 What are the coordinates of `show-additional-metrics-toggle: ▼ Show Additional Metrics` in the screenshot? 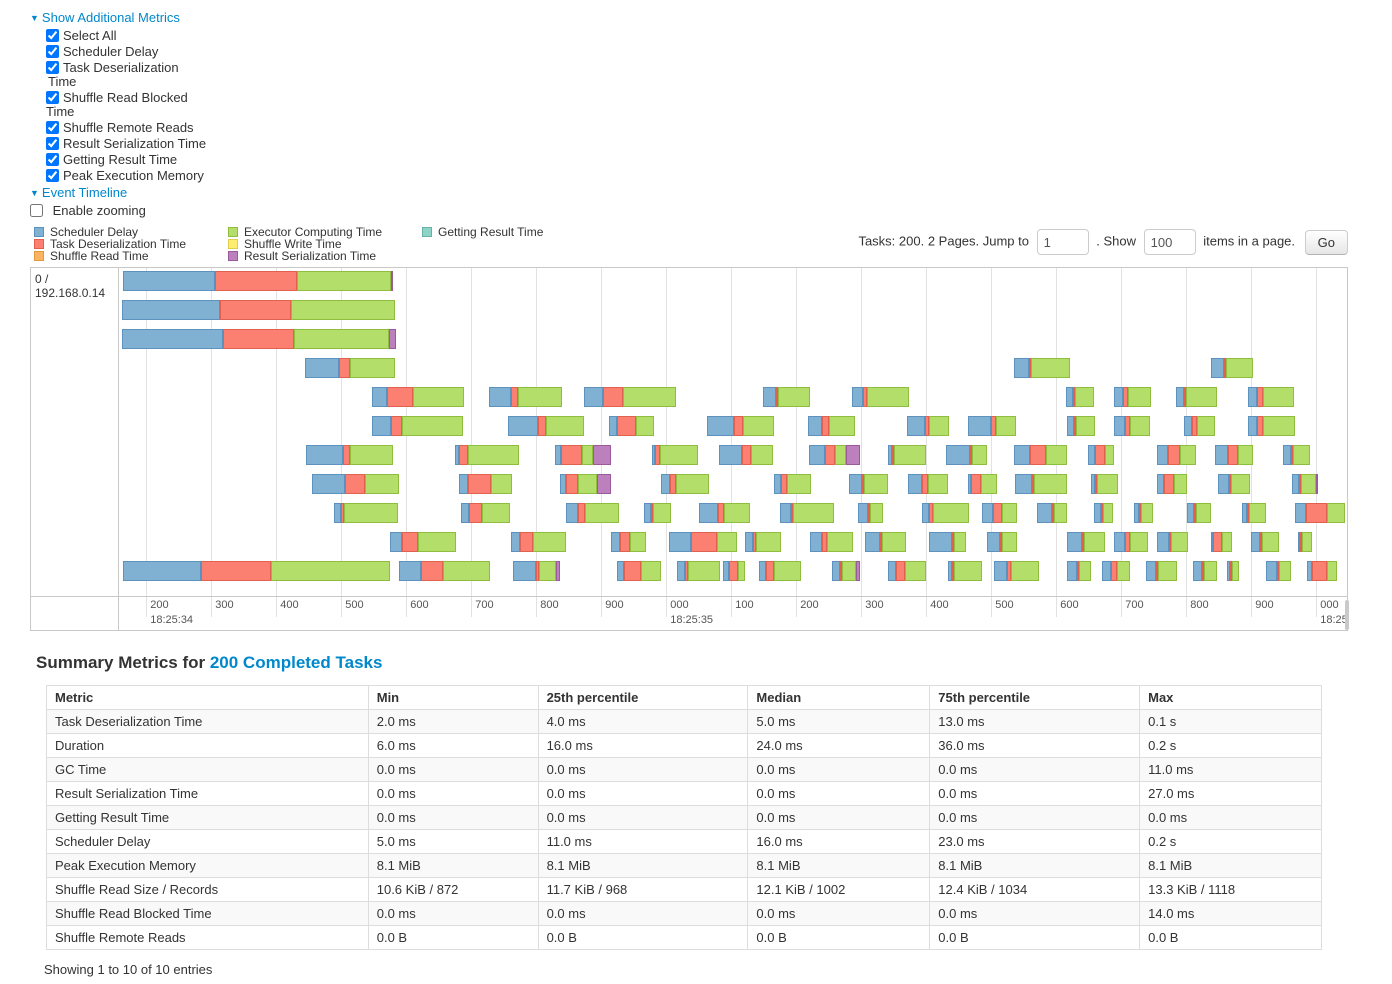 It's located at (105, 17).